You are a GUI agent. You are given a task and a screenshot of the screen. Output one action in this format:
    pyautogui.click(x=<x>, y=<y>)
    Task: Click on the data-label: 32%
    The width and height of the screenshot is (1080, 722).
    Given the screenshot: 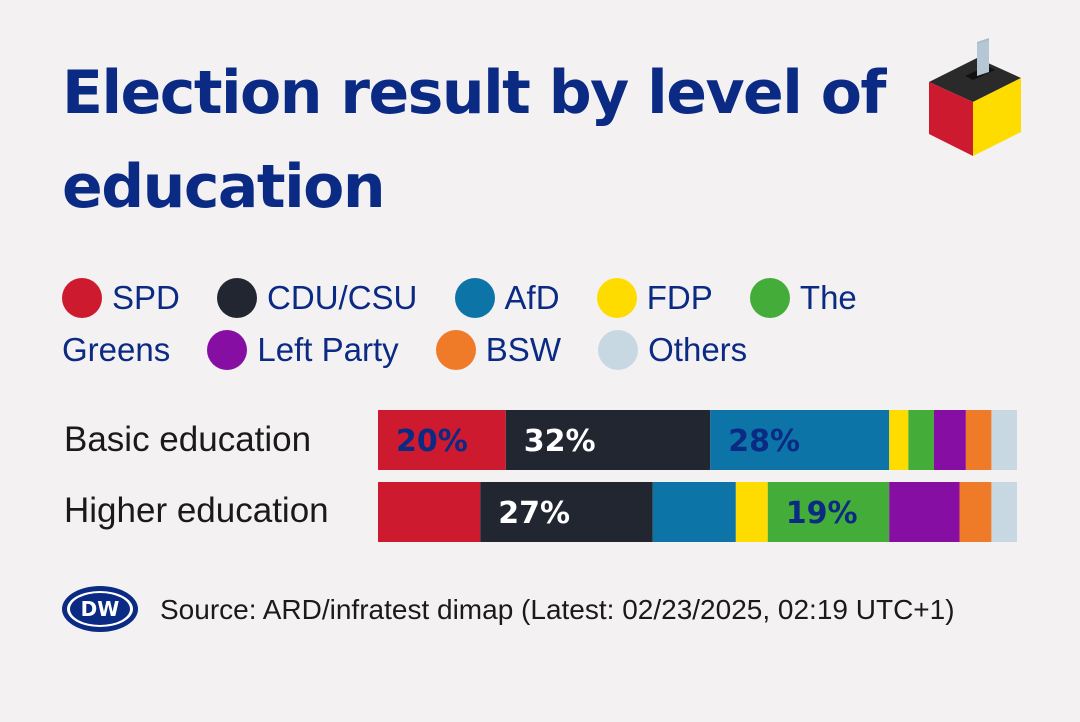 What is the action you would take?
    pyautogui.click(x=560, y=441)
    